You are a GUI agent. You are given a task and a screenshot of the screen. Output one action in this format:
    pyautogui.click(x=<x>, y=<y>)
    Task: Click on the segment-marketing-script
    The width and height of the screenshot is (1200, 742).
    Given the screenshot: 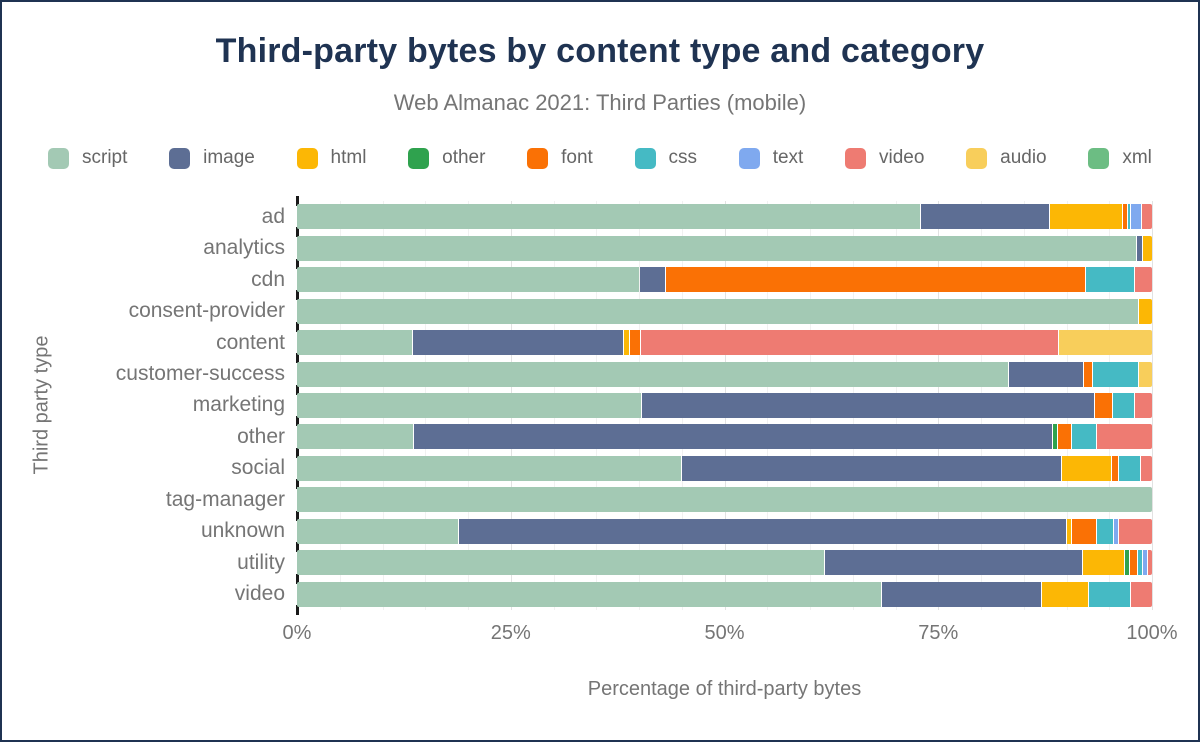 What is the action you would take?
    pyautogui.click(x=469, y=405)
    